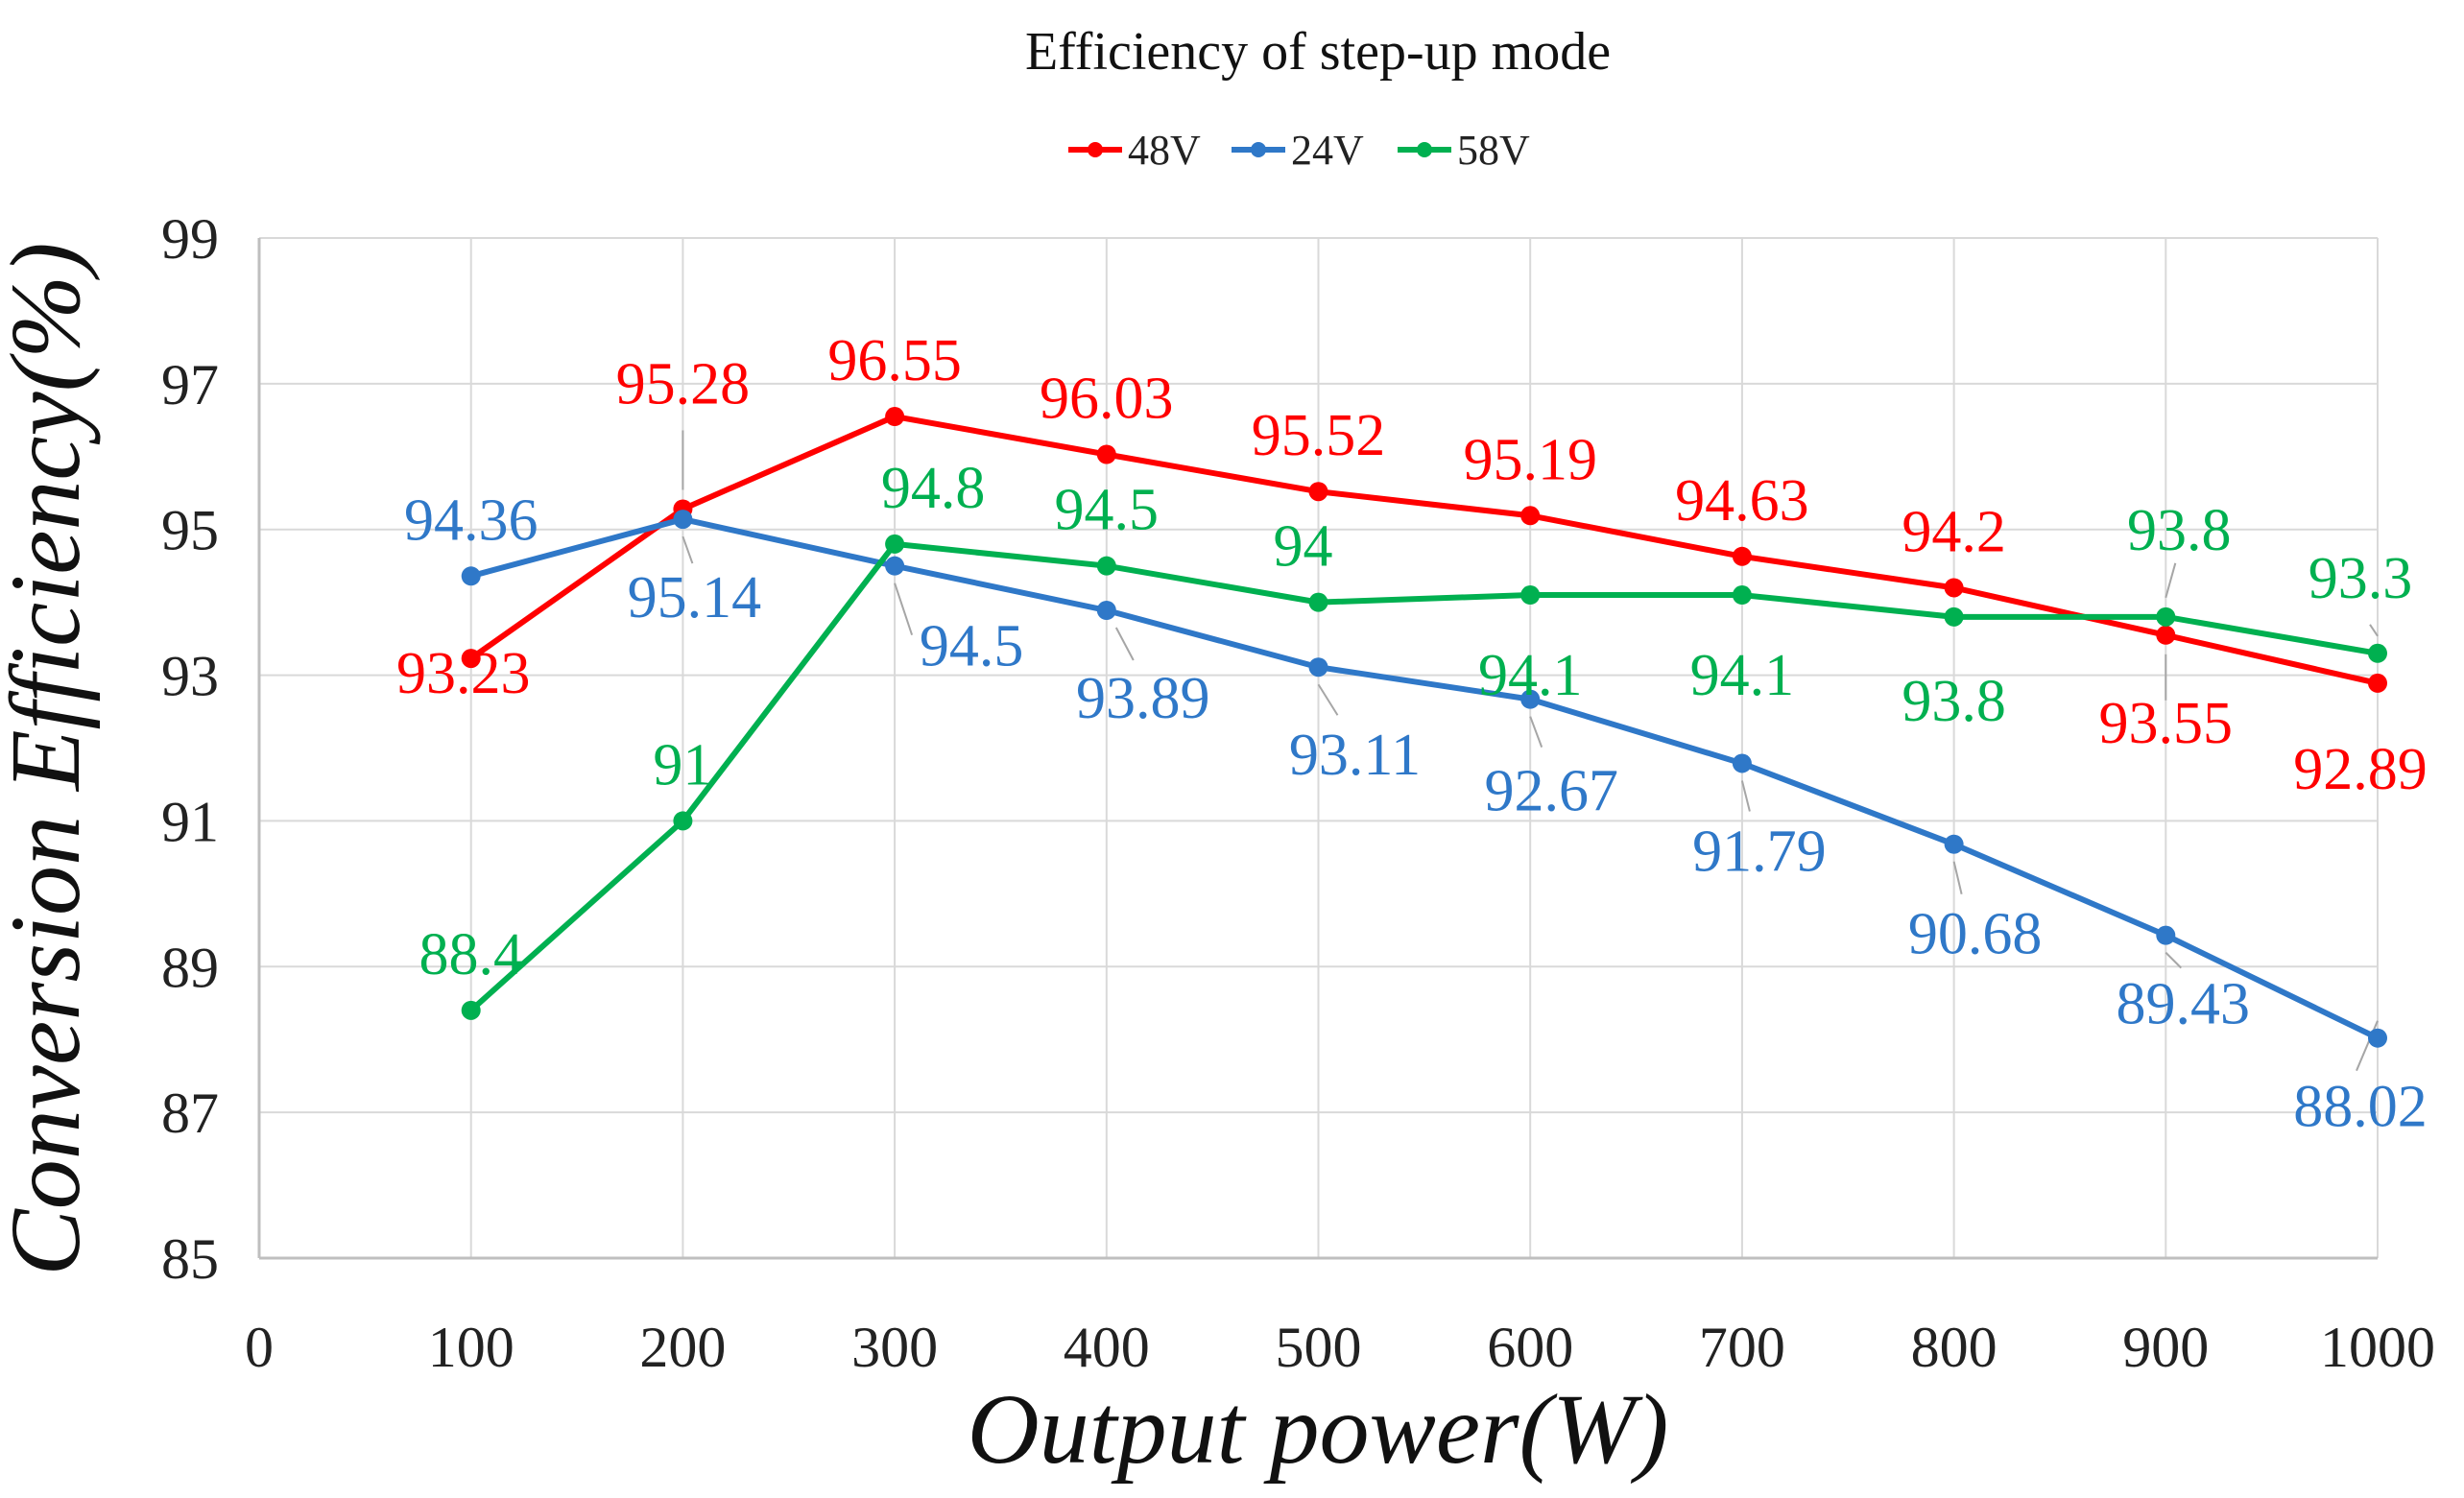  I want to click on x-tick-label: 500, so click(1319, 1347).